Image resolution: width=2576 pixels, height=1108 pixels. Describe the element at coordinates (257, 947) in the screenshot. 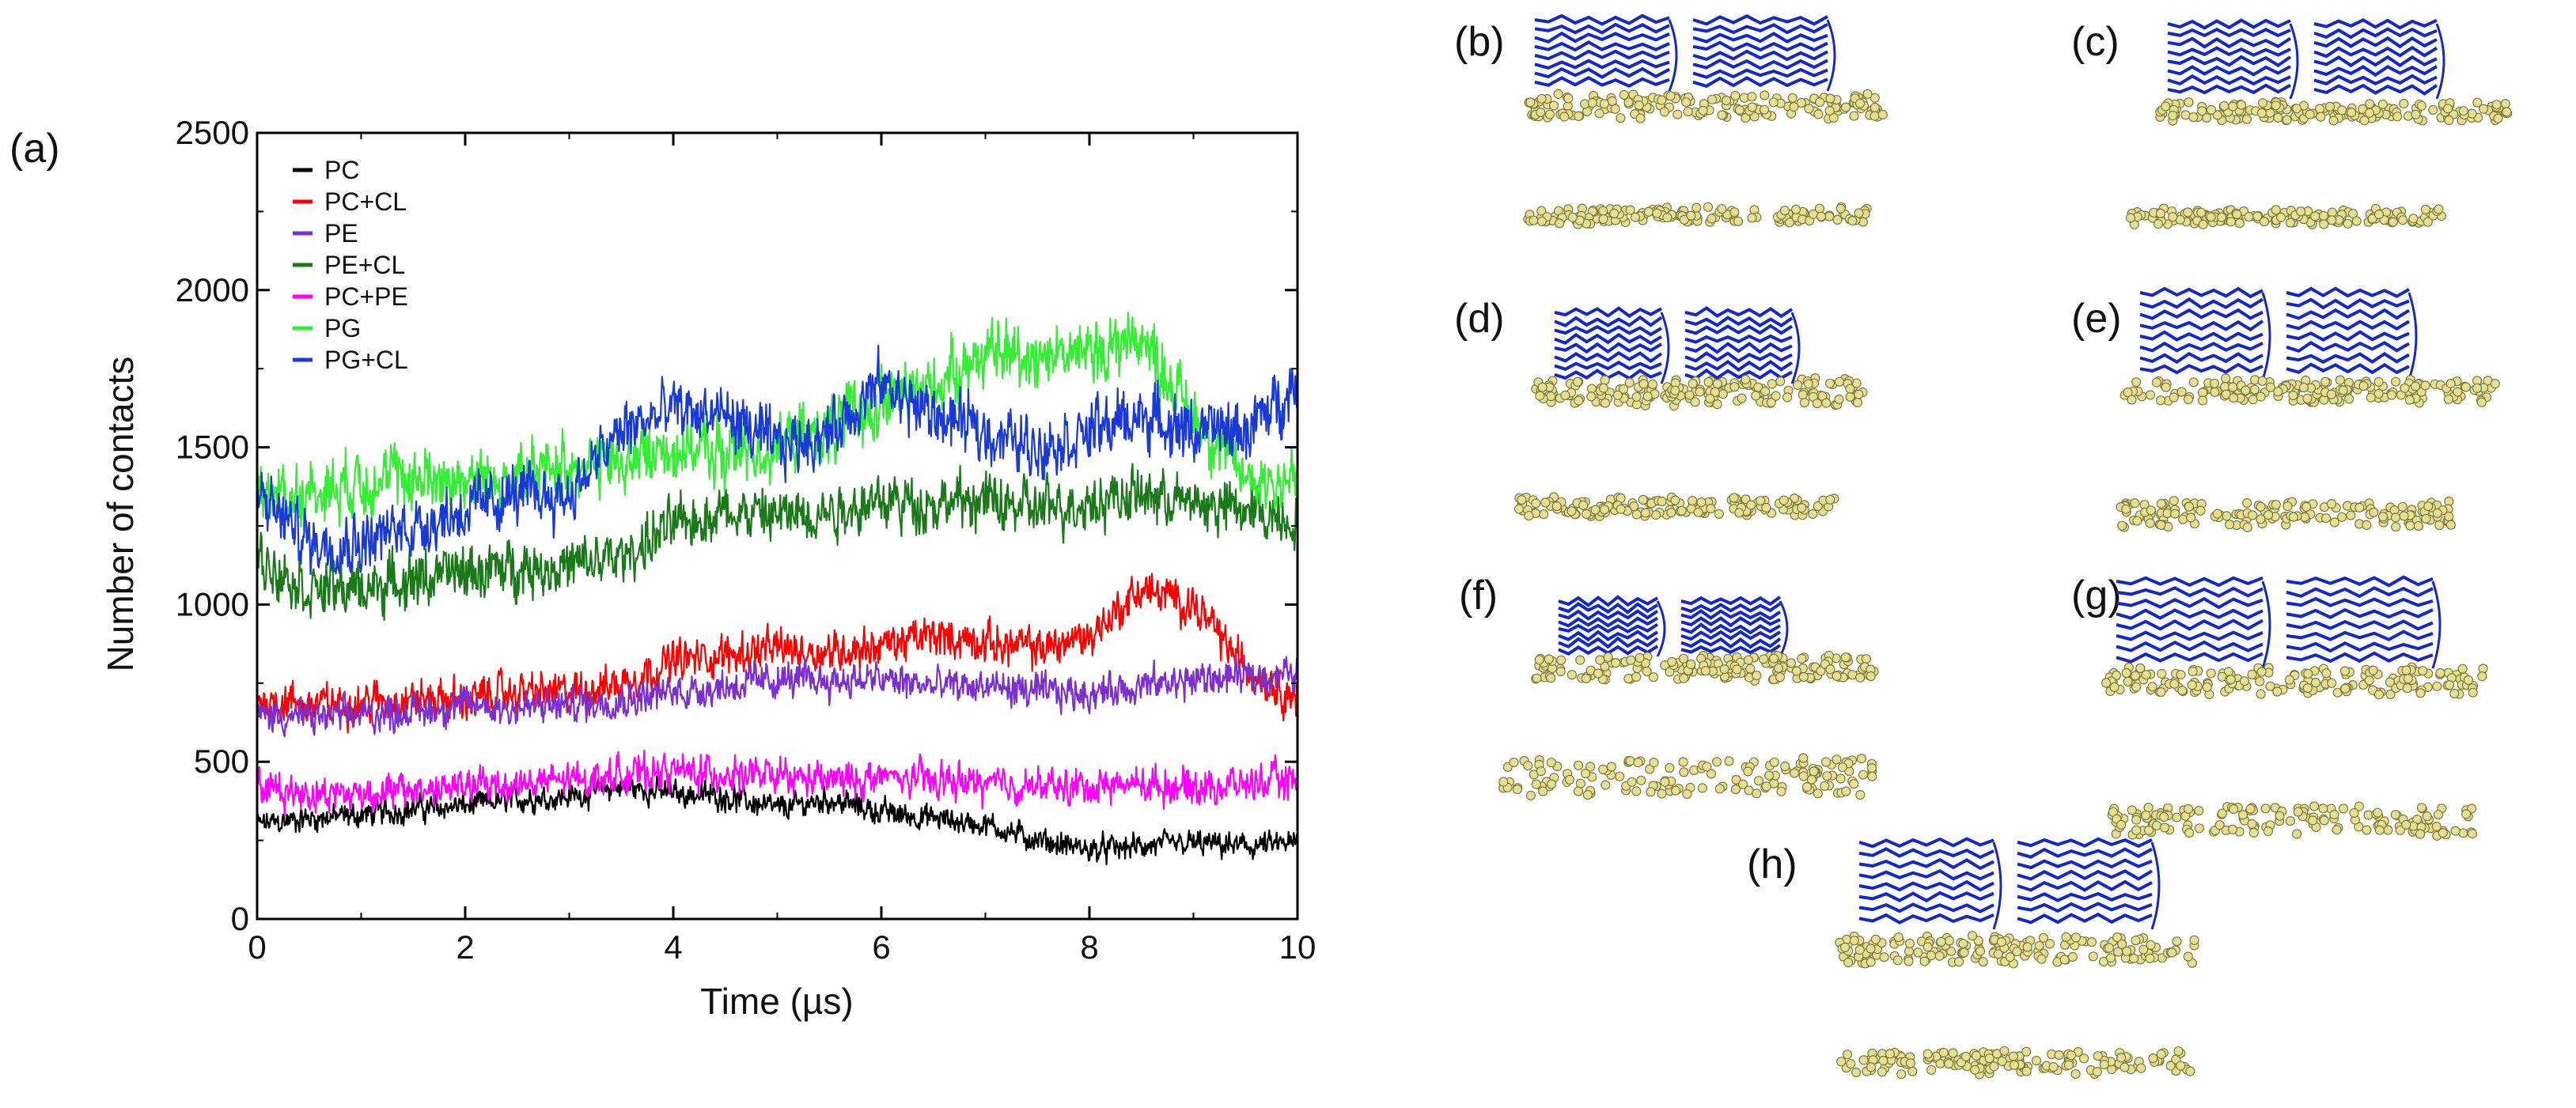

I see `x-tick-label-0: 0` at that location.